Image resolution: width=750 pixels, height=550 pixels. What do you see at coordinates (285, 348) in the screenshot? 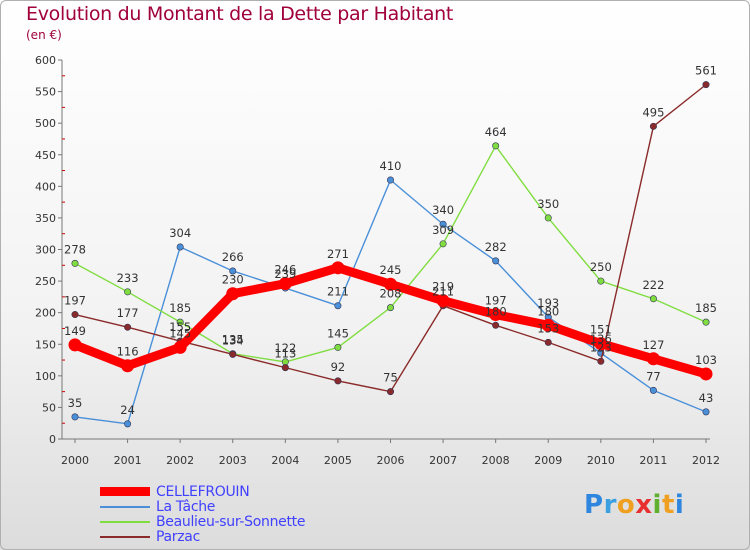
I see `data-label: 122` at bounding box center [285, 348].